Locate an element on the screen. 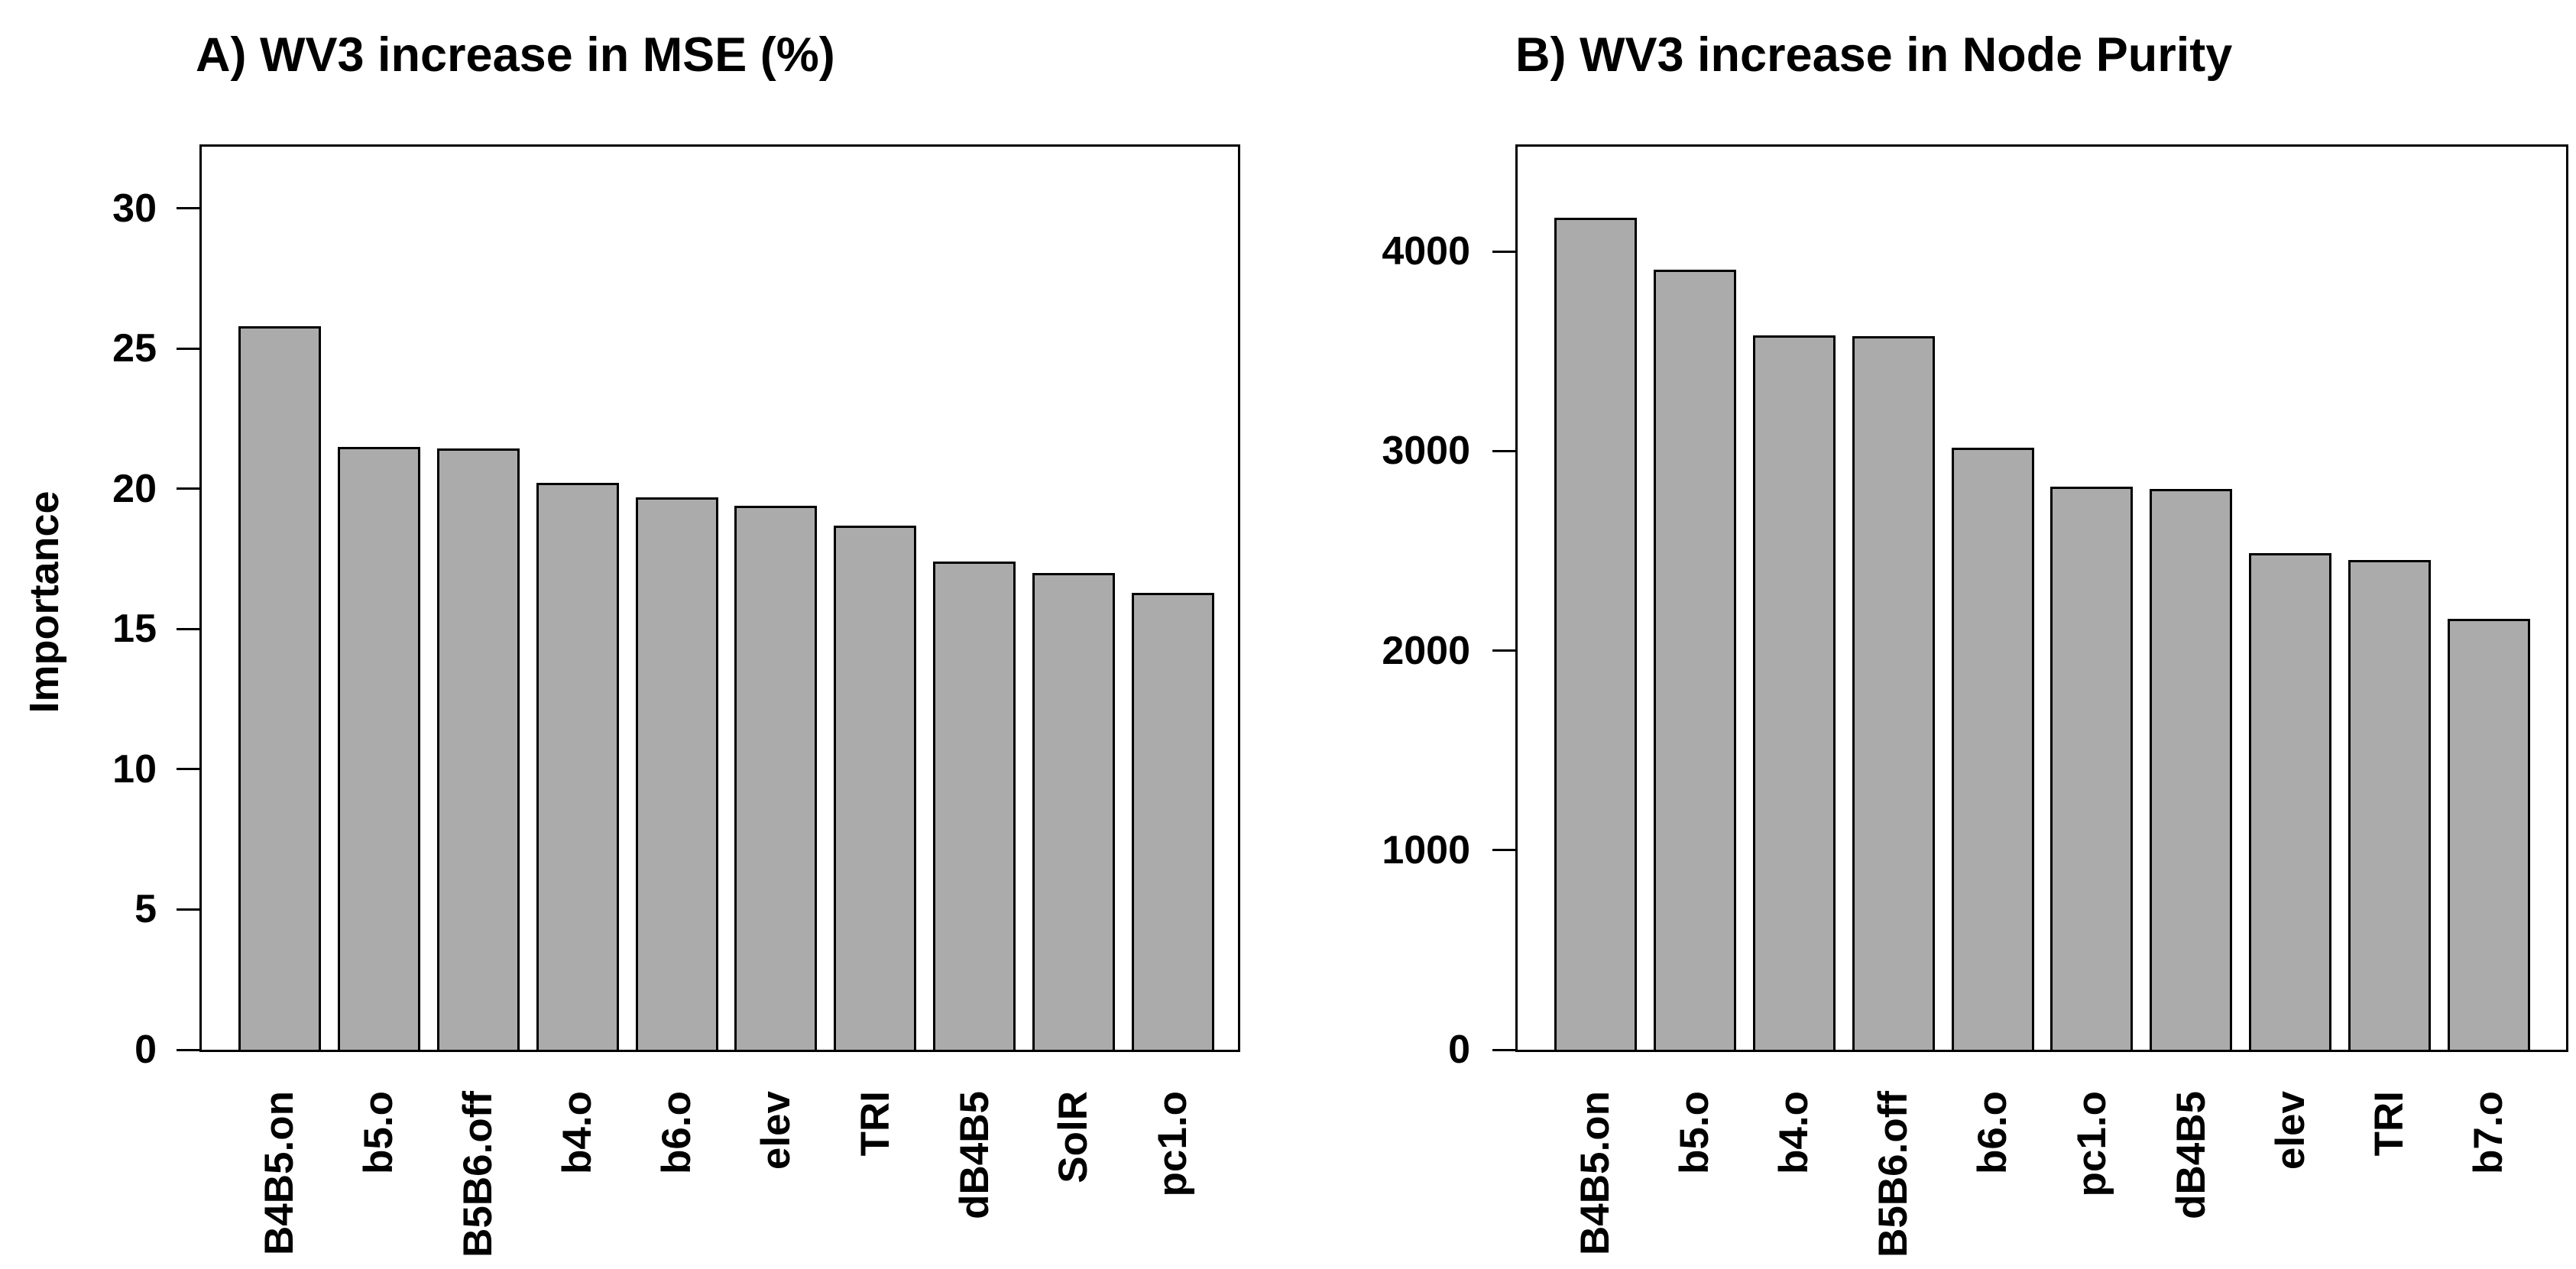  panel-b-title: B) WV3 increase in Node Purity is located at coordinates (1874, 55).